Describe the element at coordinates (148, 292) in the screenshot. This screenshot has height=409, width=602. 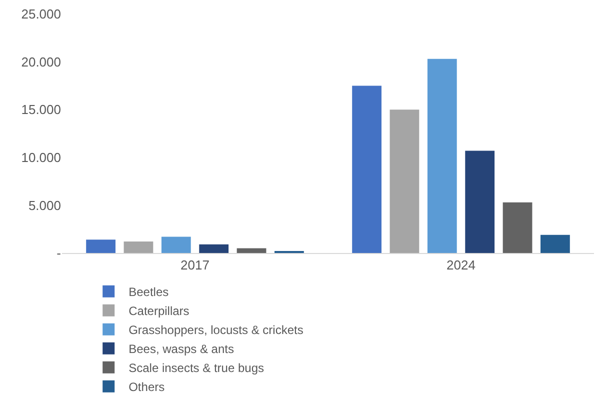
I see `legend-label: Beetles` at that location.